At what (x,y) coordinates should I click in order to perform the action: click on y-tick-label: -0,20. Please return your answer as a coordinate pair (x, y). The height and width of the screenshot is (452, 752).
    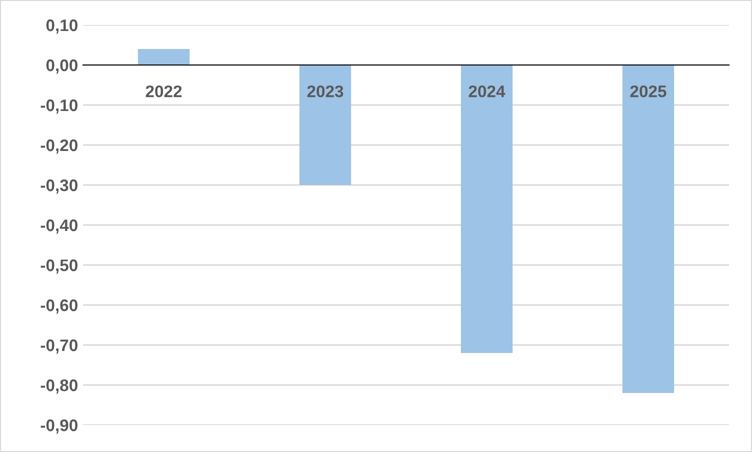
    Looking at the image, I should click on (59, 146).